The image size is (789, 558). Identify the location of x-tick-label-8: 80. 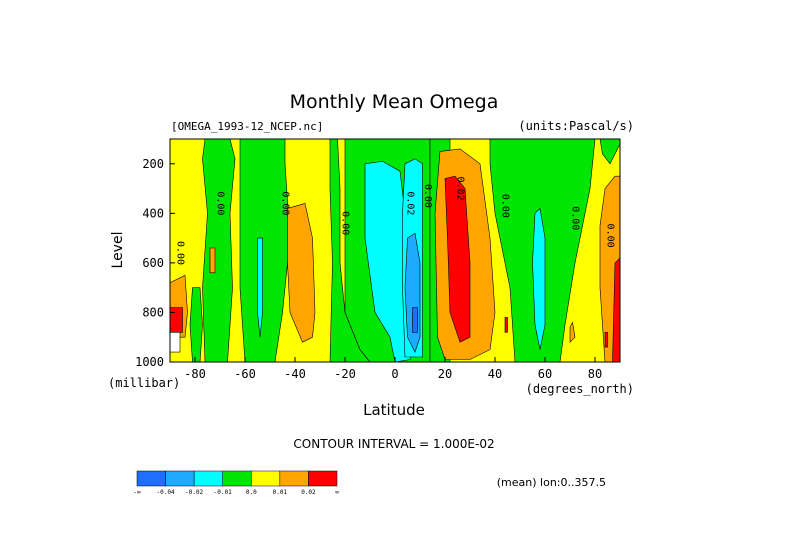
(595, 374).